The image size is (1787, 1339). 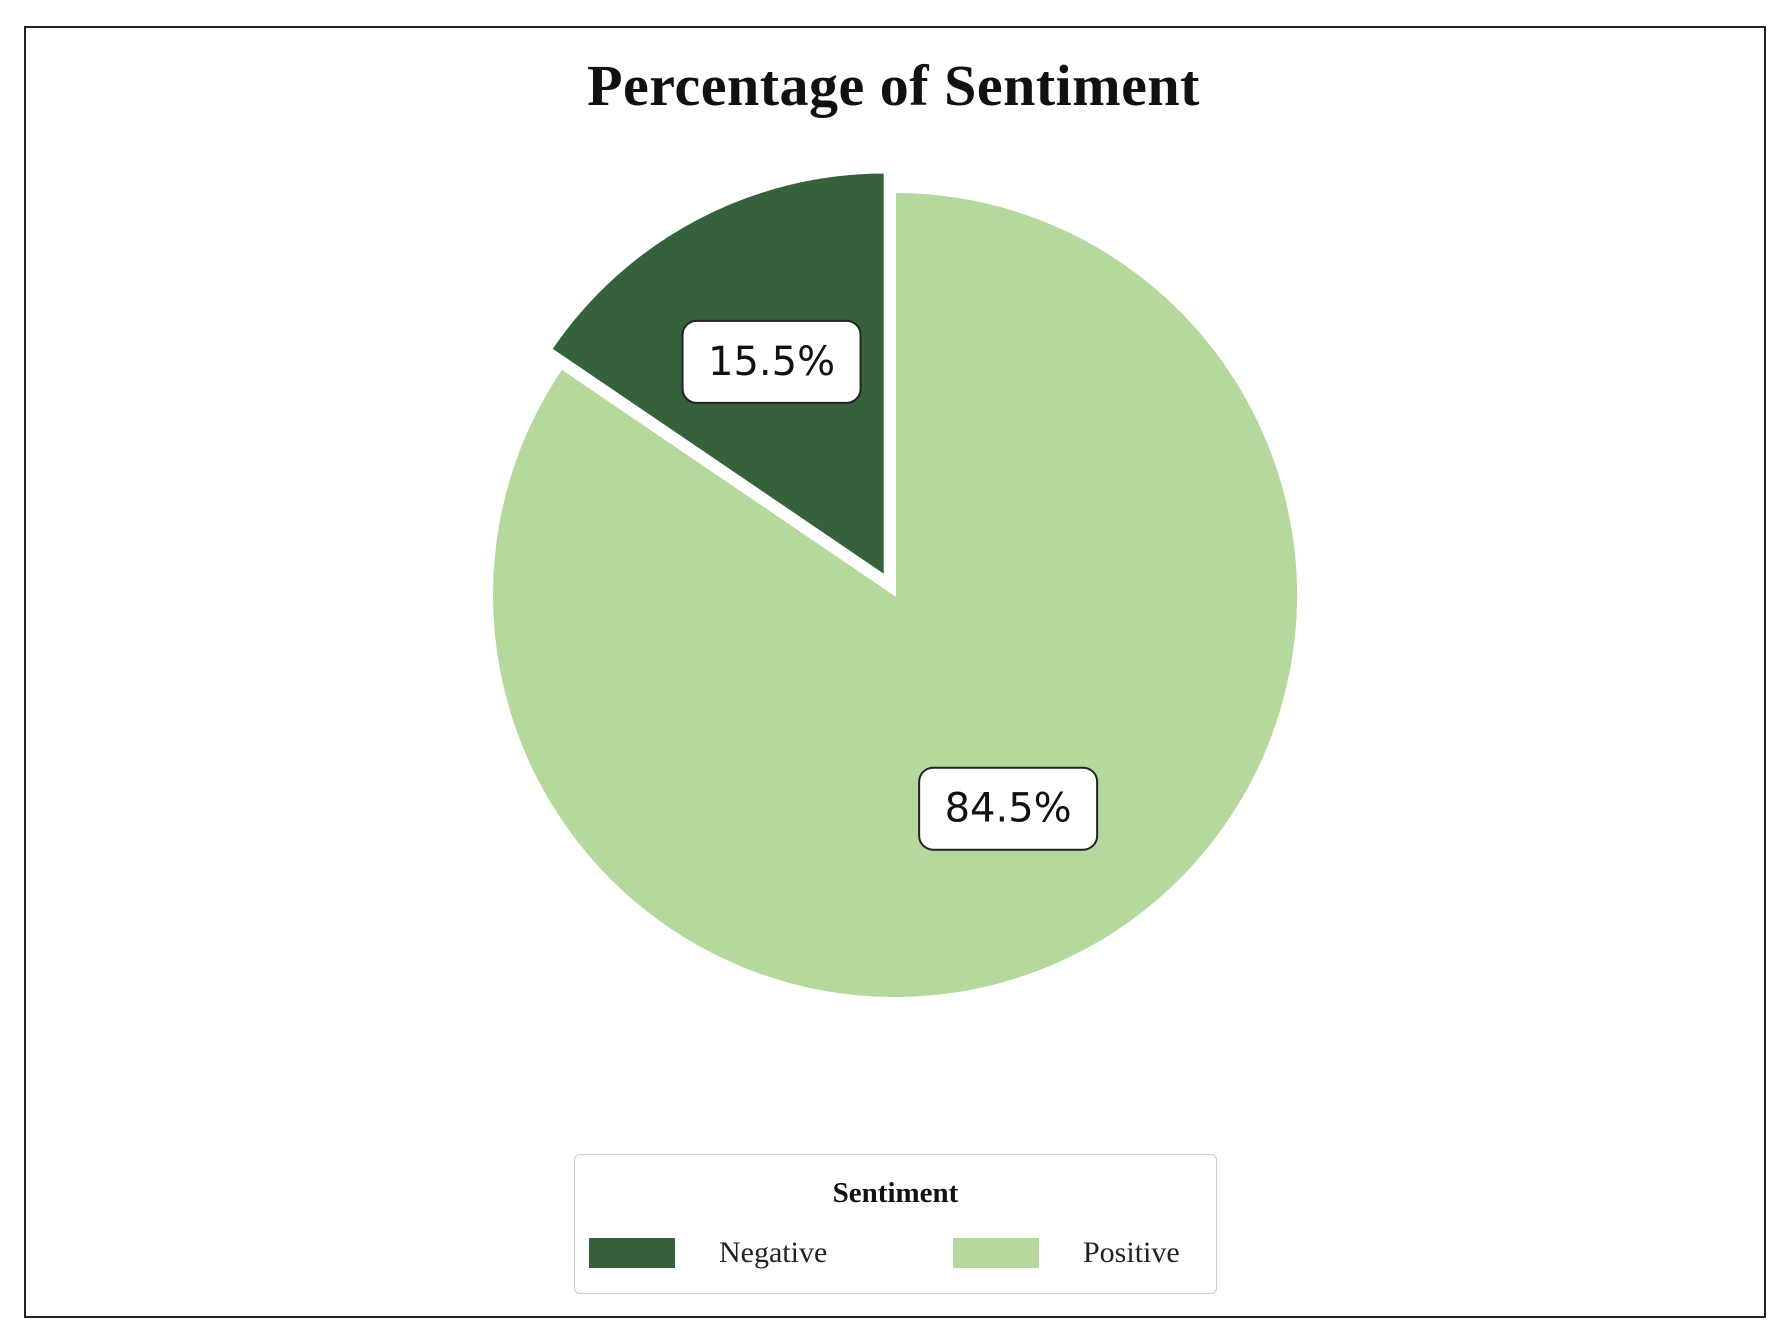 What do you see at coordinates (996, 1253) in the screenshot?
I see `legend-swatch-positive` at bounding box center [996, 1253].